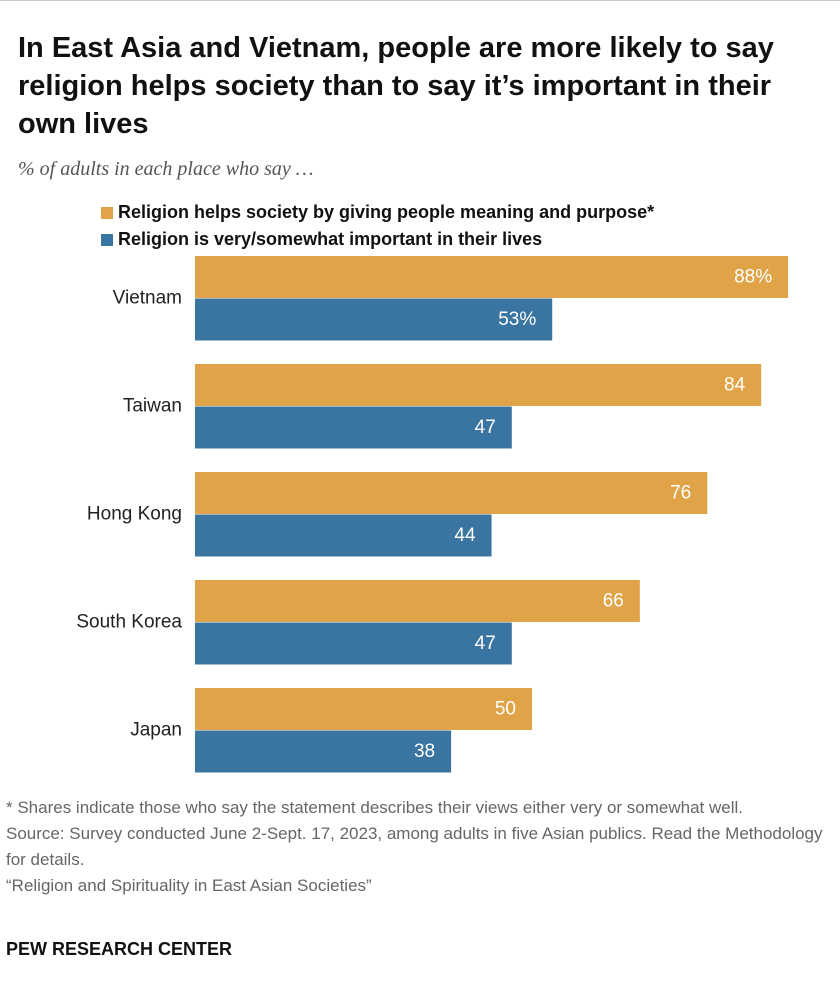 The width and height of the screenshot is (840, 1001). What do you see at coordinates (517, 319) in the screenshot?
I see `value-label: 53%` at bounding box center [517, 319].